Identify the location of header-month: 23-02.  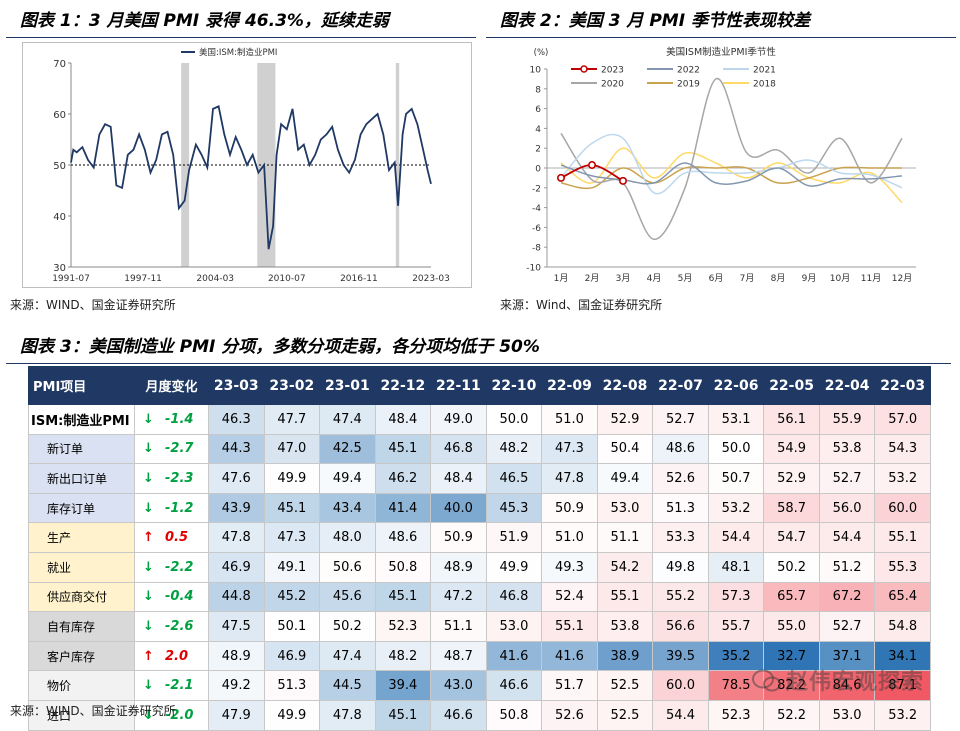
(292, 385).